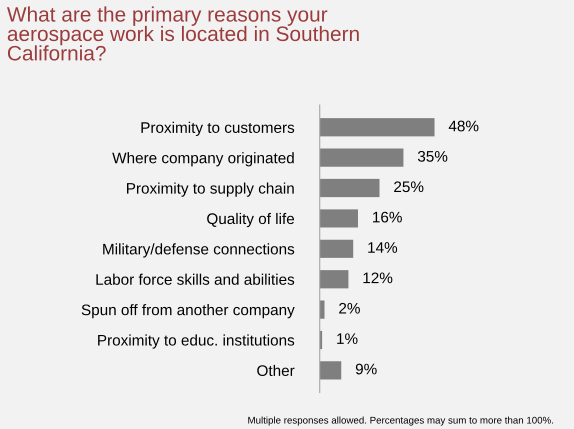 This screenshot has width=574, height=429. I want to click on y-tick-label: Other, so click(275, 370).